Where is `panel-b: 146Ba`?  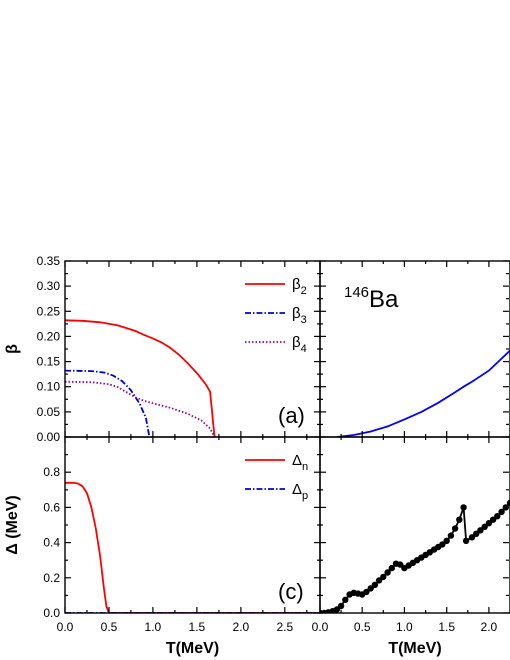 panel-b: 146Ba is located at coordinates (414, 349).